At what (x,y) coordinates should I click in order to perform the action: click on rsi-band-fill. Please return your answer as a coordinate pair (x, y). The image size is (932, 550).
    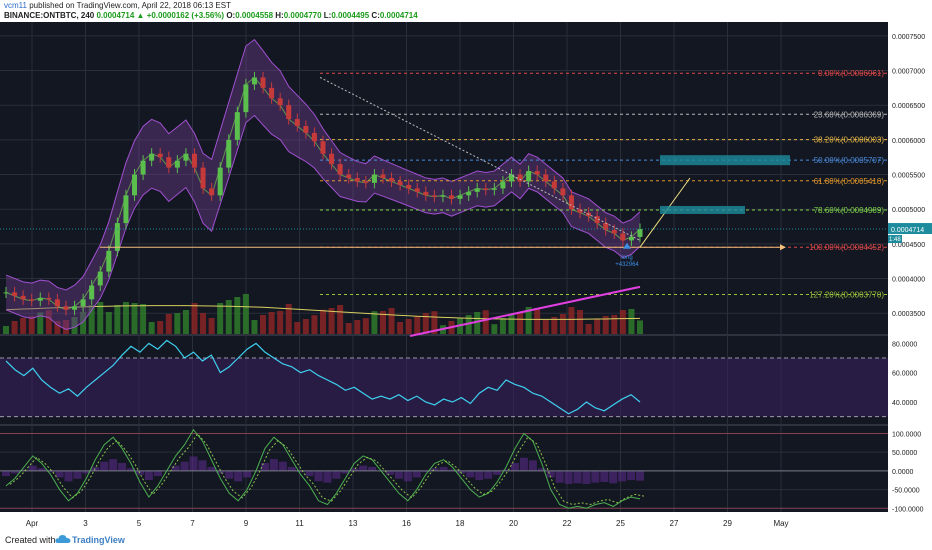
    Looking at the image, I should click on (444, 387).